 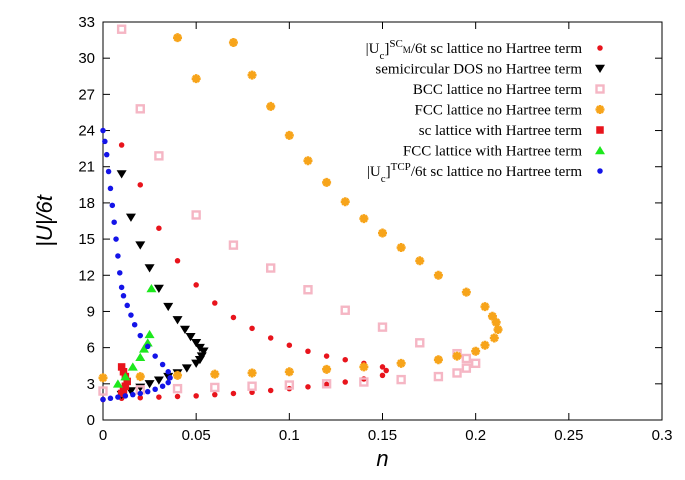 I want to click on legend-label-supsub: M, so click(x=407, y=50).